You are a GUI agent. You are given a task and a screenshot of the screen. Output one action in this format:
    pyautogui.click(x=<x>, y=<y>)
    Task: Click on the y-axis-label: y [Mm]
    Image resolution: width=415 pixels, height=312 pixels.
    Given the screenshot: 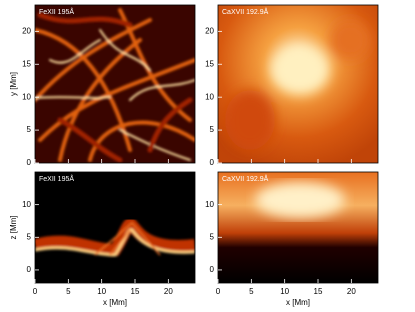 What is the action you would take?
    pyautogui.click(x=13, y=84)
    